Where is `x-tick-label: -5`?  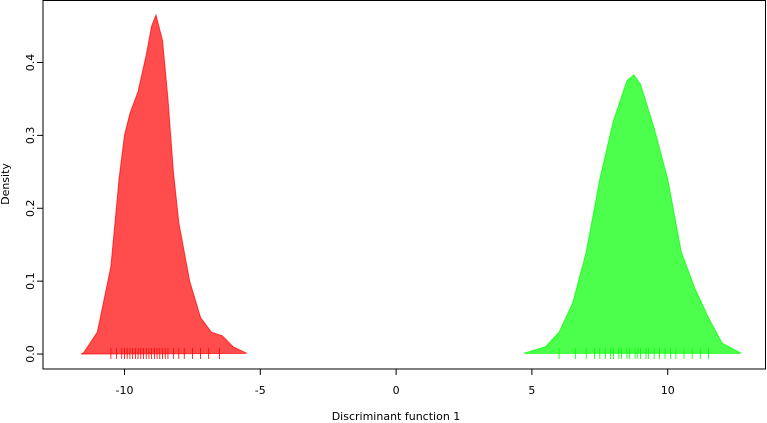 x-tick-label: -5 is located at coordinates (260, 390).